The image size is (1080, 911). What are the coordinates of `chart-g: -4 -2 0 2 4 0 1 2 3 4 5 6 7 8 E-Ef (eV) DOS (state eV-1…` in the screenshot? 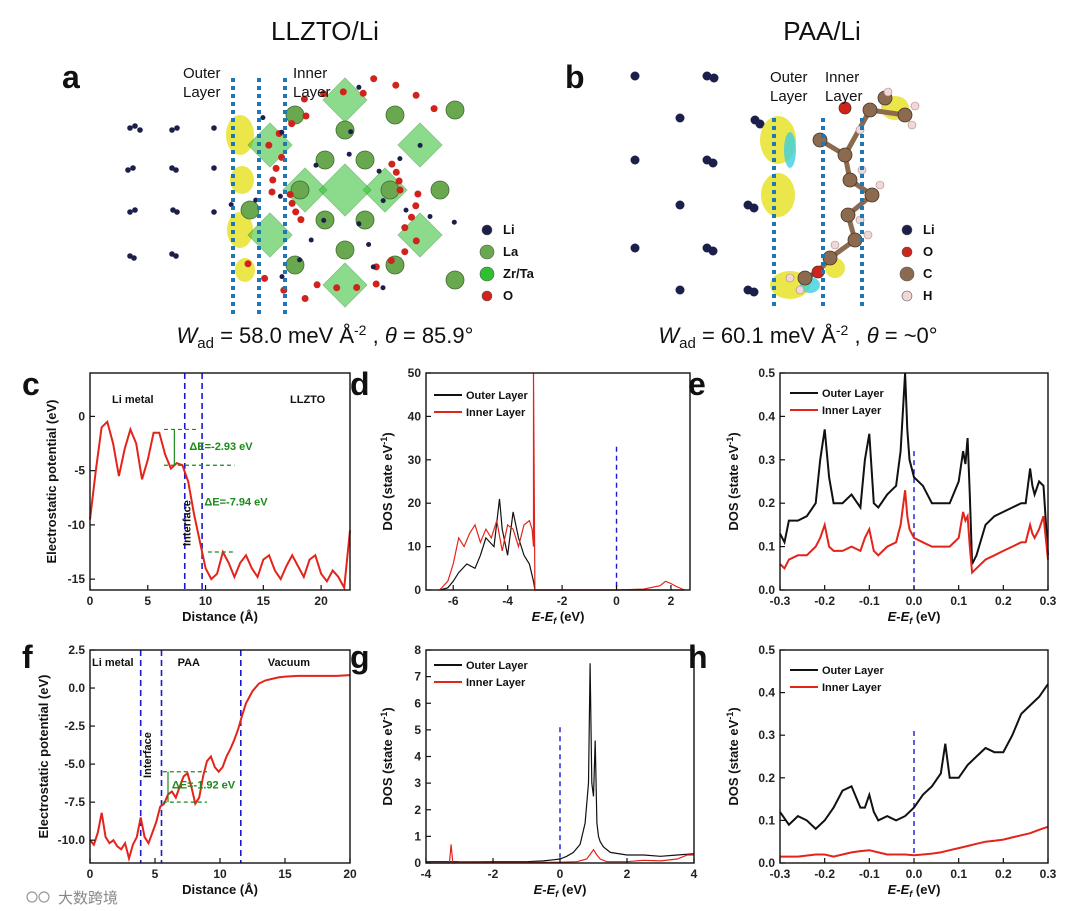 It's located at (538, 771).